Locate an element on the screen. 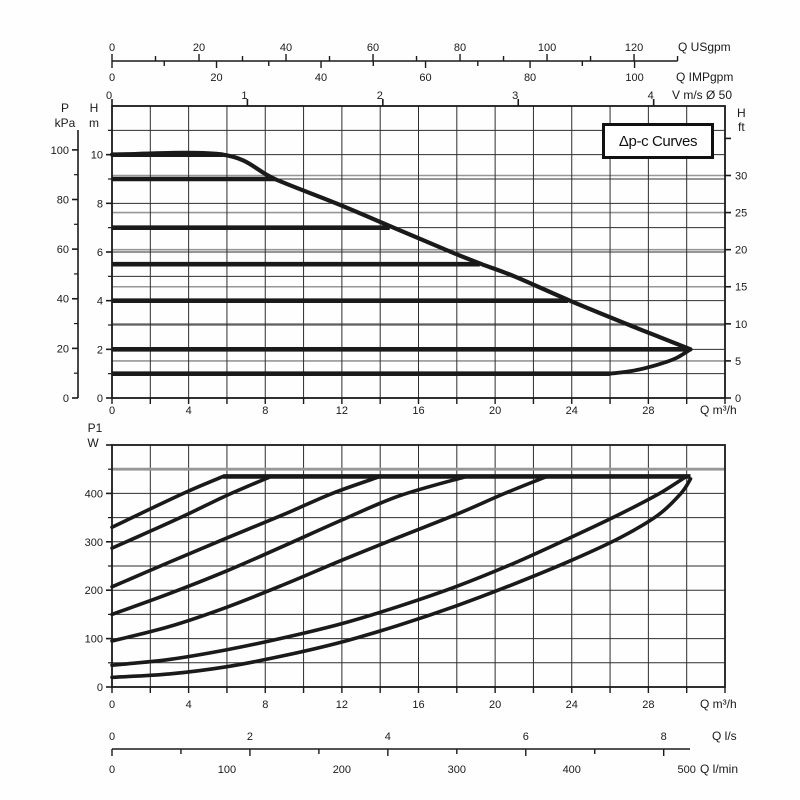  kpa-tick-label: 20 is located at coordinates (63, 349).